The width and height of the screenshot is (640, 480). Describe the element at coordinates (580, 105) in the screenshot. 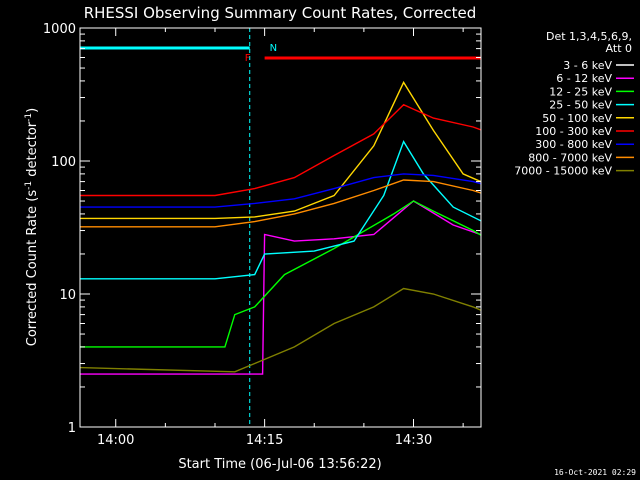

I see `legend-label: 25 - 50 keV` at that location.